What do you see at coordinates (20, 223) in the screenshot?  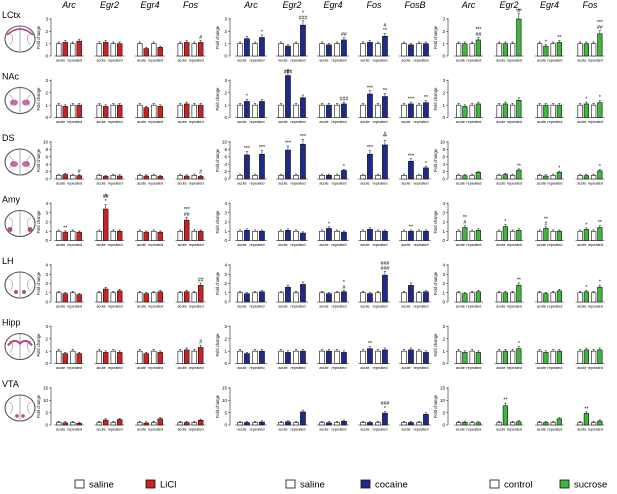 I see `amygdala-section-icon` at bounding box center [20, 223].